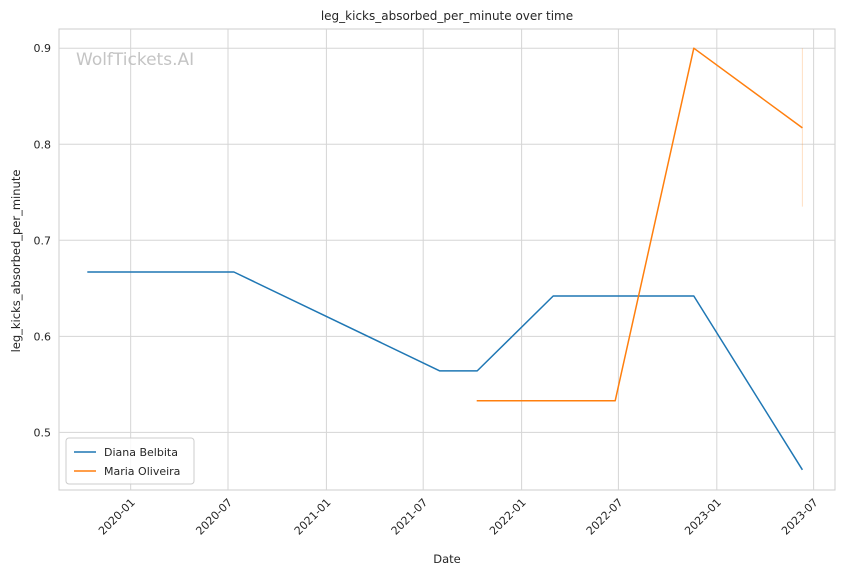  What do you see at coordinates (117, 517) in the screenshot?
I see `x-tick-label: 2020-01` at bounding box center [117, 517].